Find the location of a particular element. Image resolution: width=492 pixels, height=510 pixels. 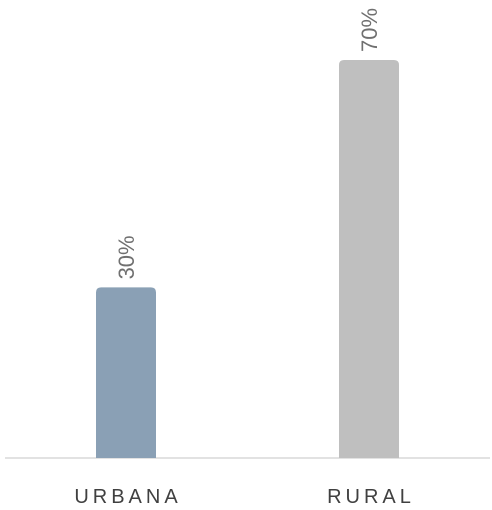

x-tick-label: URBANA is located at coordinates (127, 497).